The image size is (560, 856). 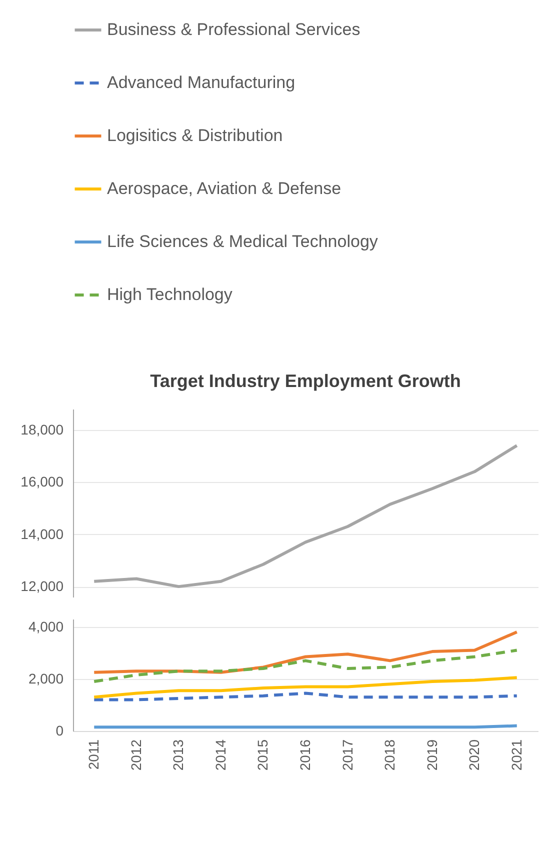 I want to click on legend-label: Advanced Manufacturing, so click(x=201, y=82).